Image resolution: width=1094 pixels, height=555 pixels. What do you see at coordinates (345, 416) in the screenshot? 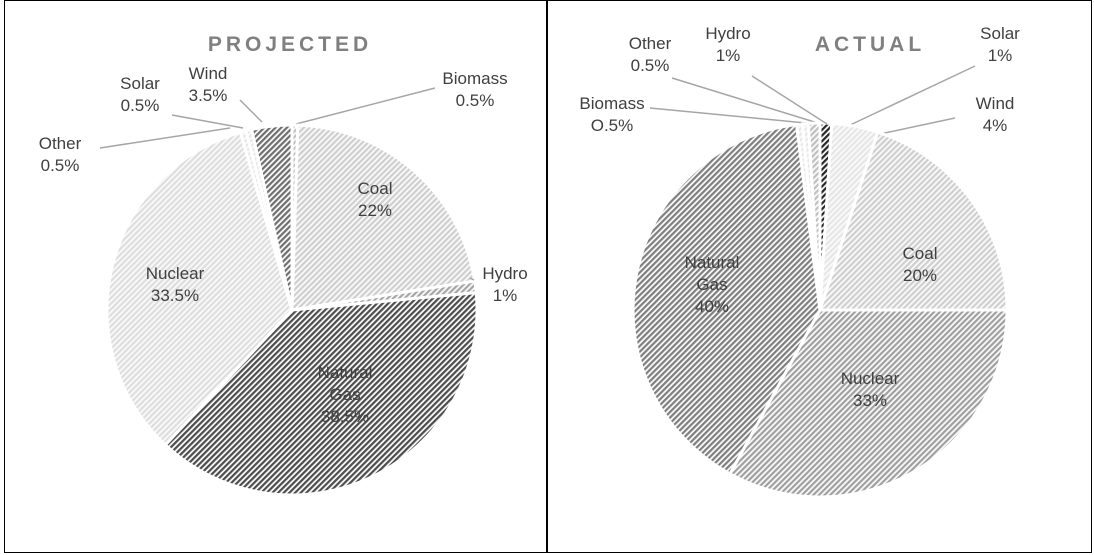
I see `value-label: 38.5%` at bounding box center [345, 416].